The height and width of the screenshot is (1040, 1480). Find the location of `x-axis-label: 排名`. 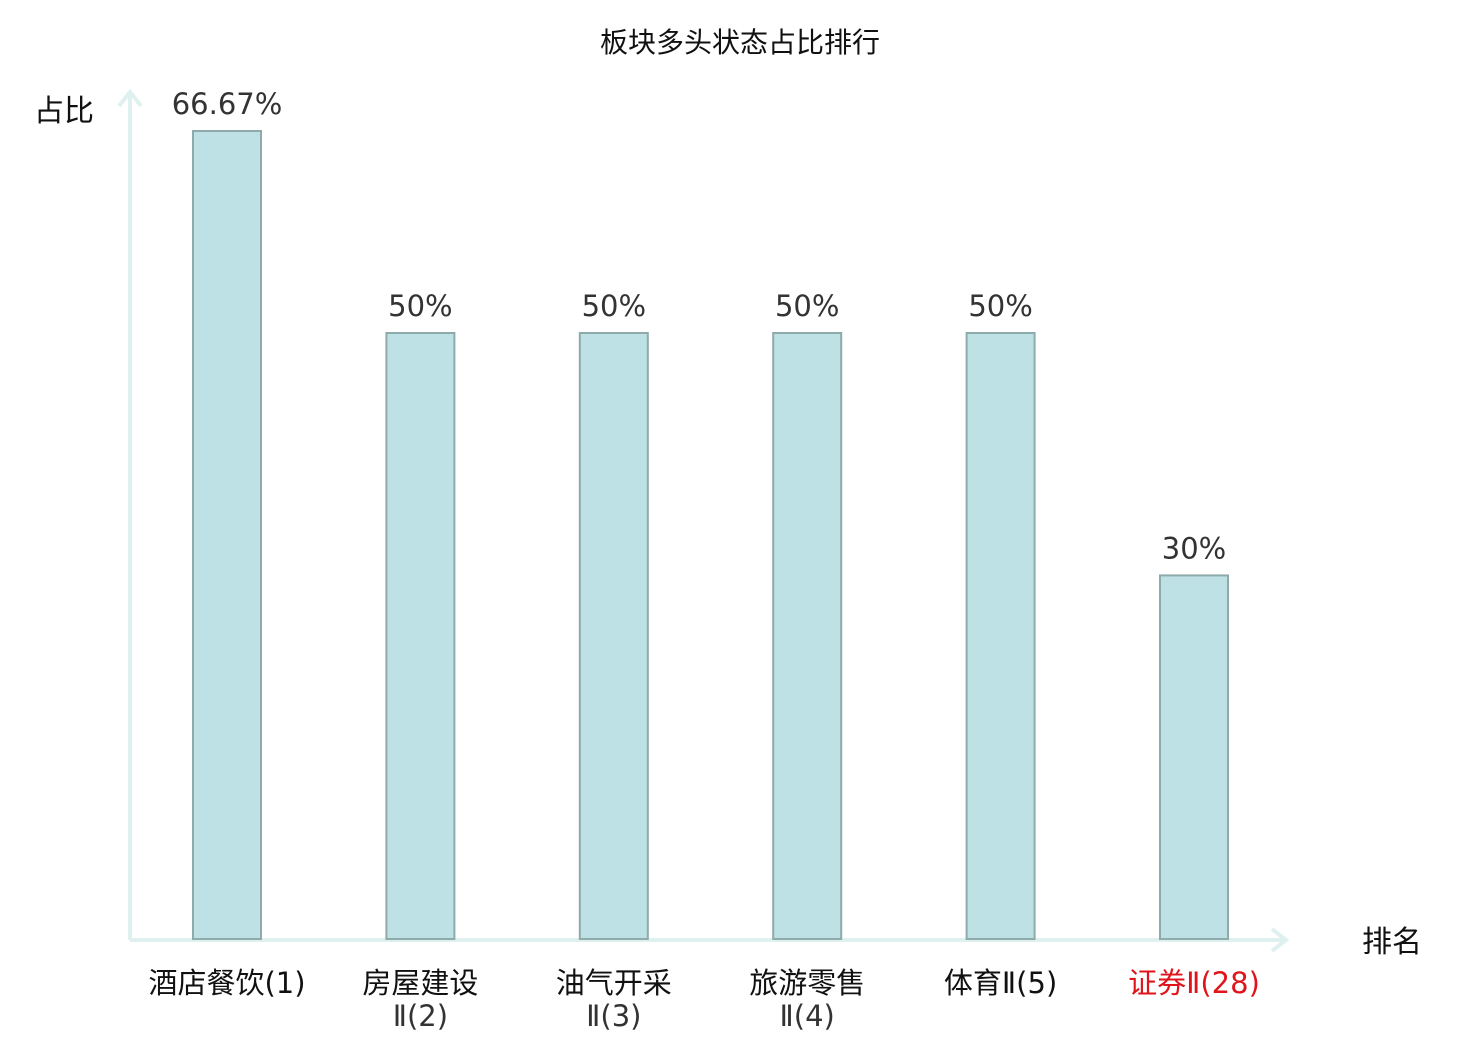

x-axis-label: 排名 is located at coordinates (1392, 942).